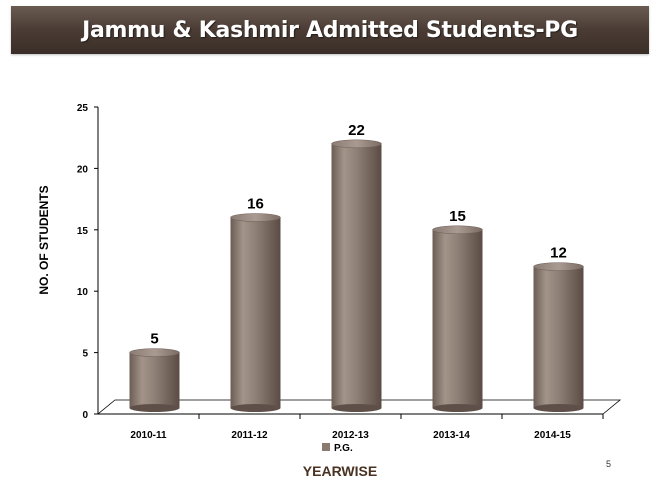 This screenshot has height=484, width=661. What do you see at coordinates (326, 447) in the screenshot?
I see `legend-swatch` at bounding box center [326, 447].